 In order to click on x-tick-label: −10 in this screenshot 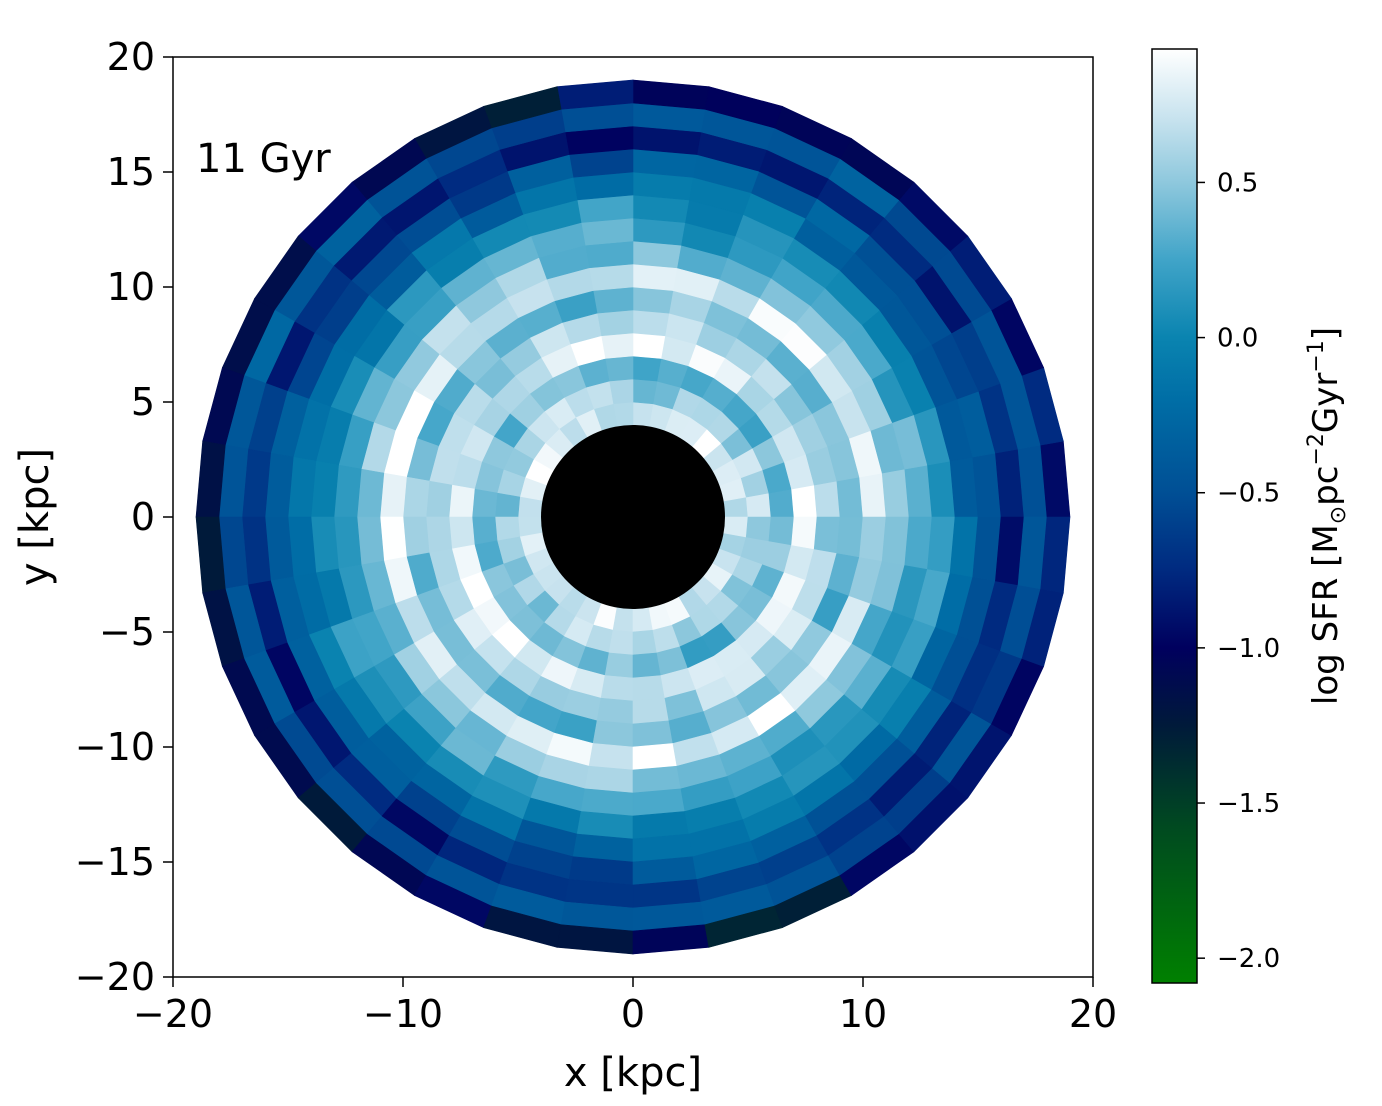, I will do `click(403, 1014)`.